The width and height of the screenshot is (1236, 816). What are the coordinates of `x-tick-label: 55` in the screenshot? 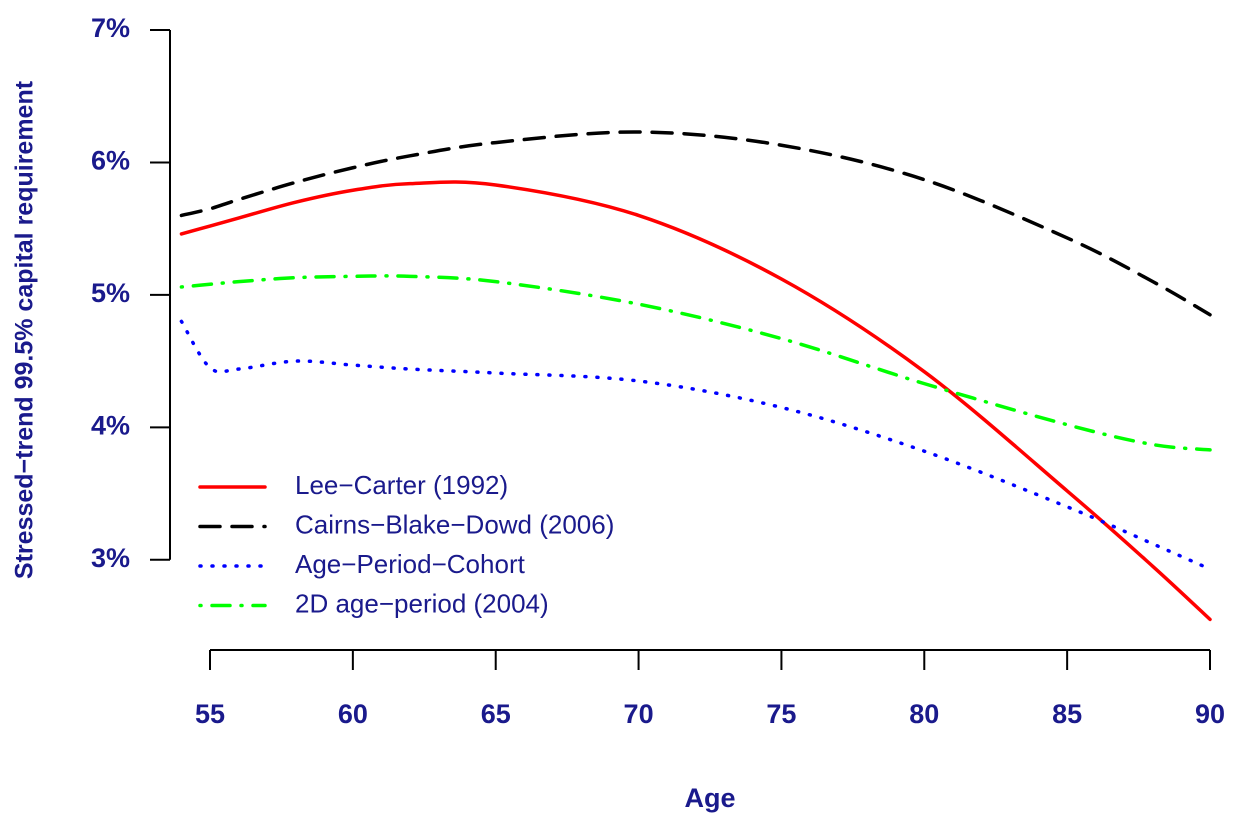 It's located at (210, 714).